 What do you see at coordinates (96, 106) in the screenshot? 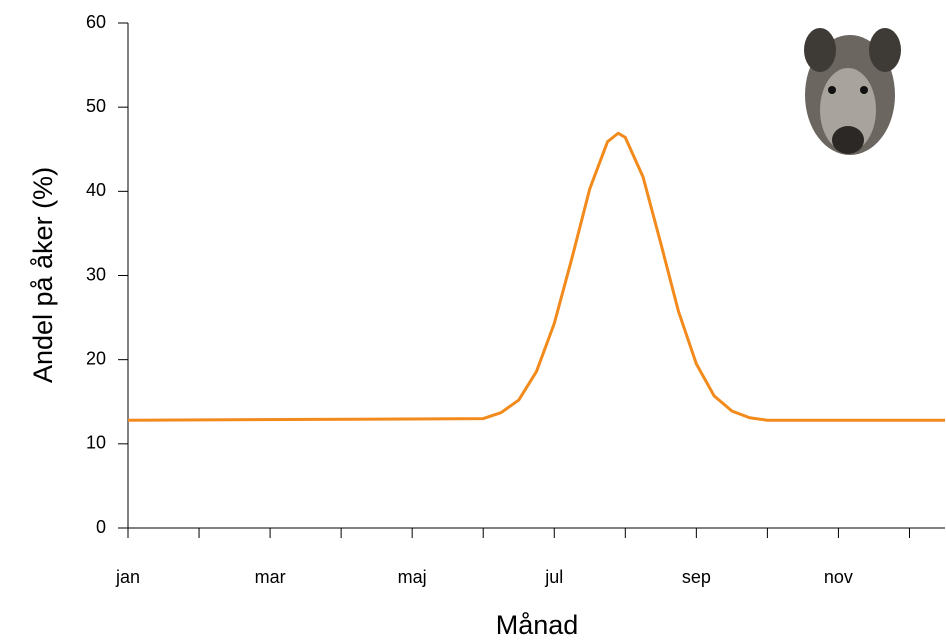
I see `y-tick-label: 50` at bounding box center [96, 106].